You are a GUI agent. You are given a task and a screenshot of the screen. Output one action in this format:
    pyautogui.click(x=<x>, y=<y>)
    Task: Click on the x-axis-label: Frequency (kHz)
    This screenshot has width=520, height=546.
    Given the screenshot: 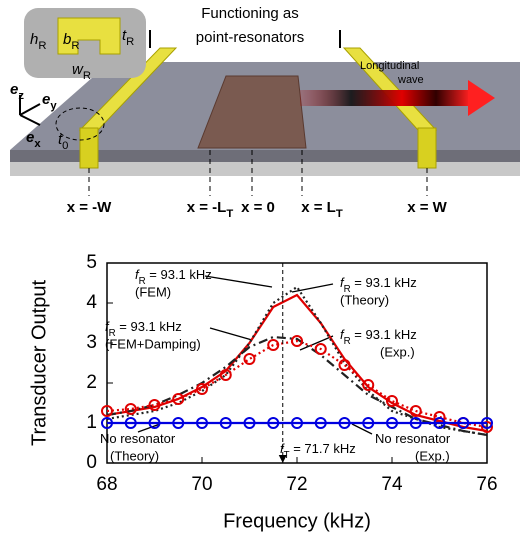 What is the action you would take?
    pyautogui.click(x=297, y=521)
    